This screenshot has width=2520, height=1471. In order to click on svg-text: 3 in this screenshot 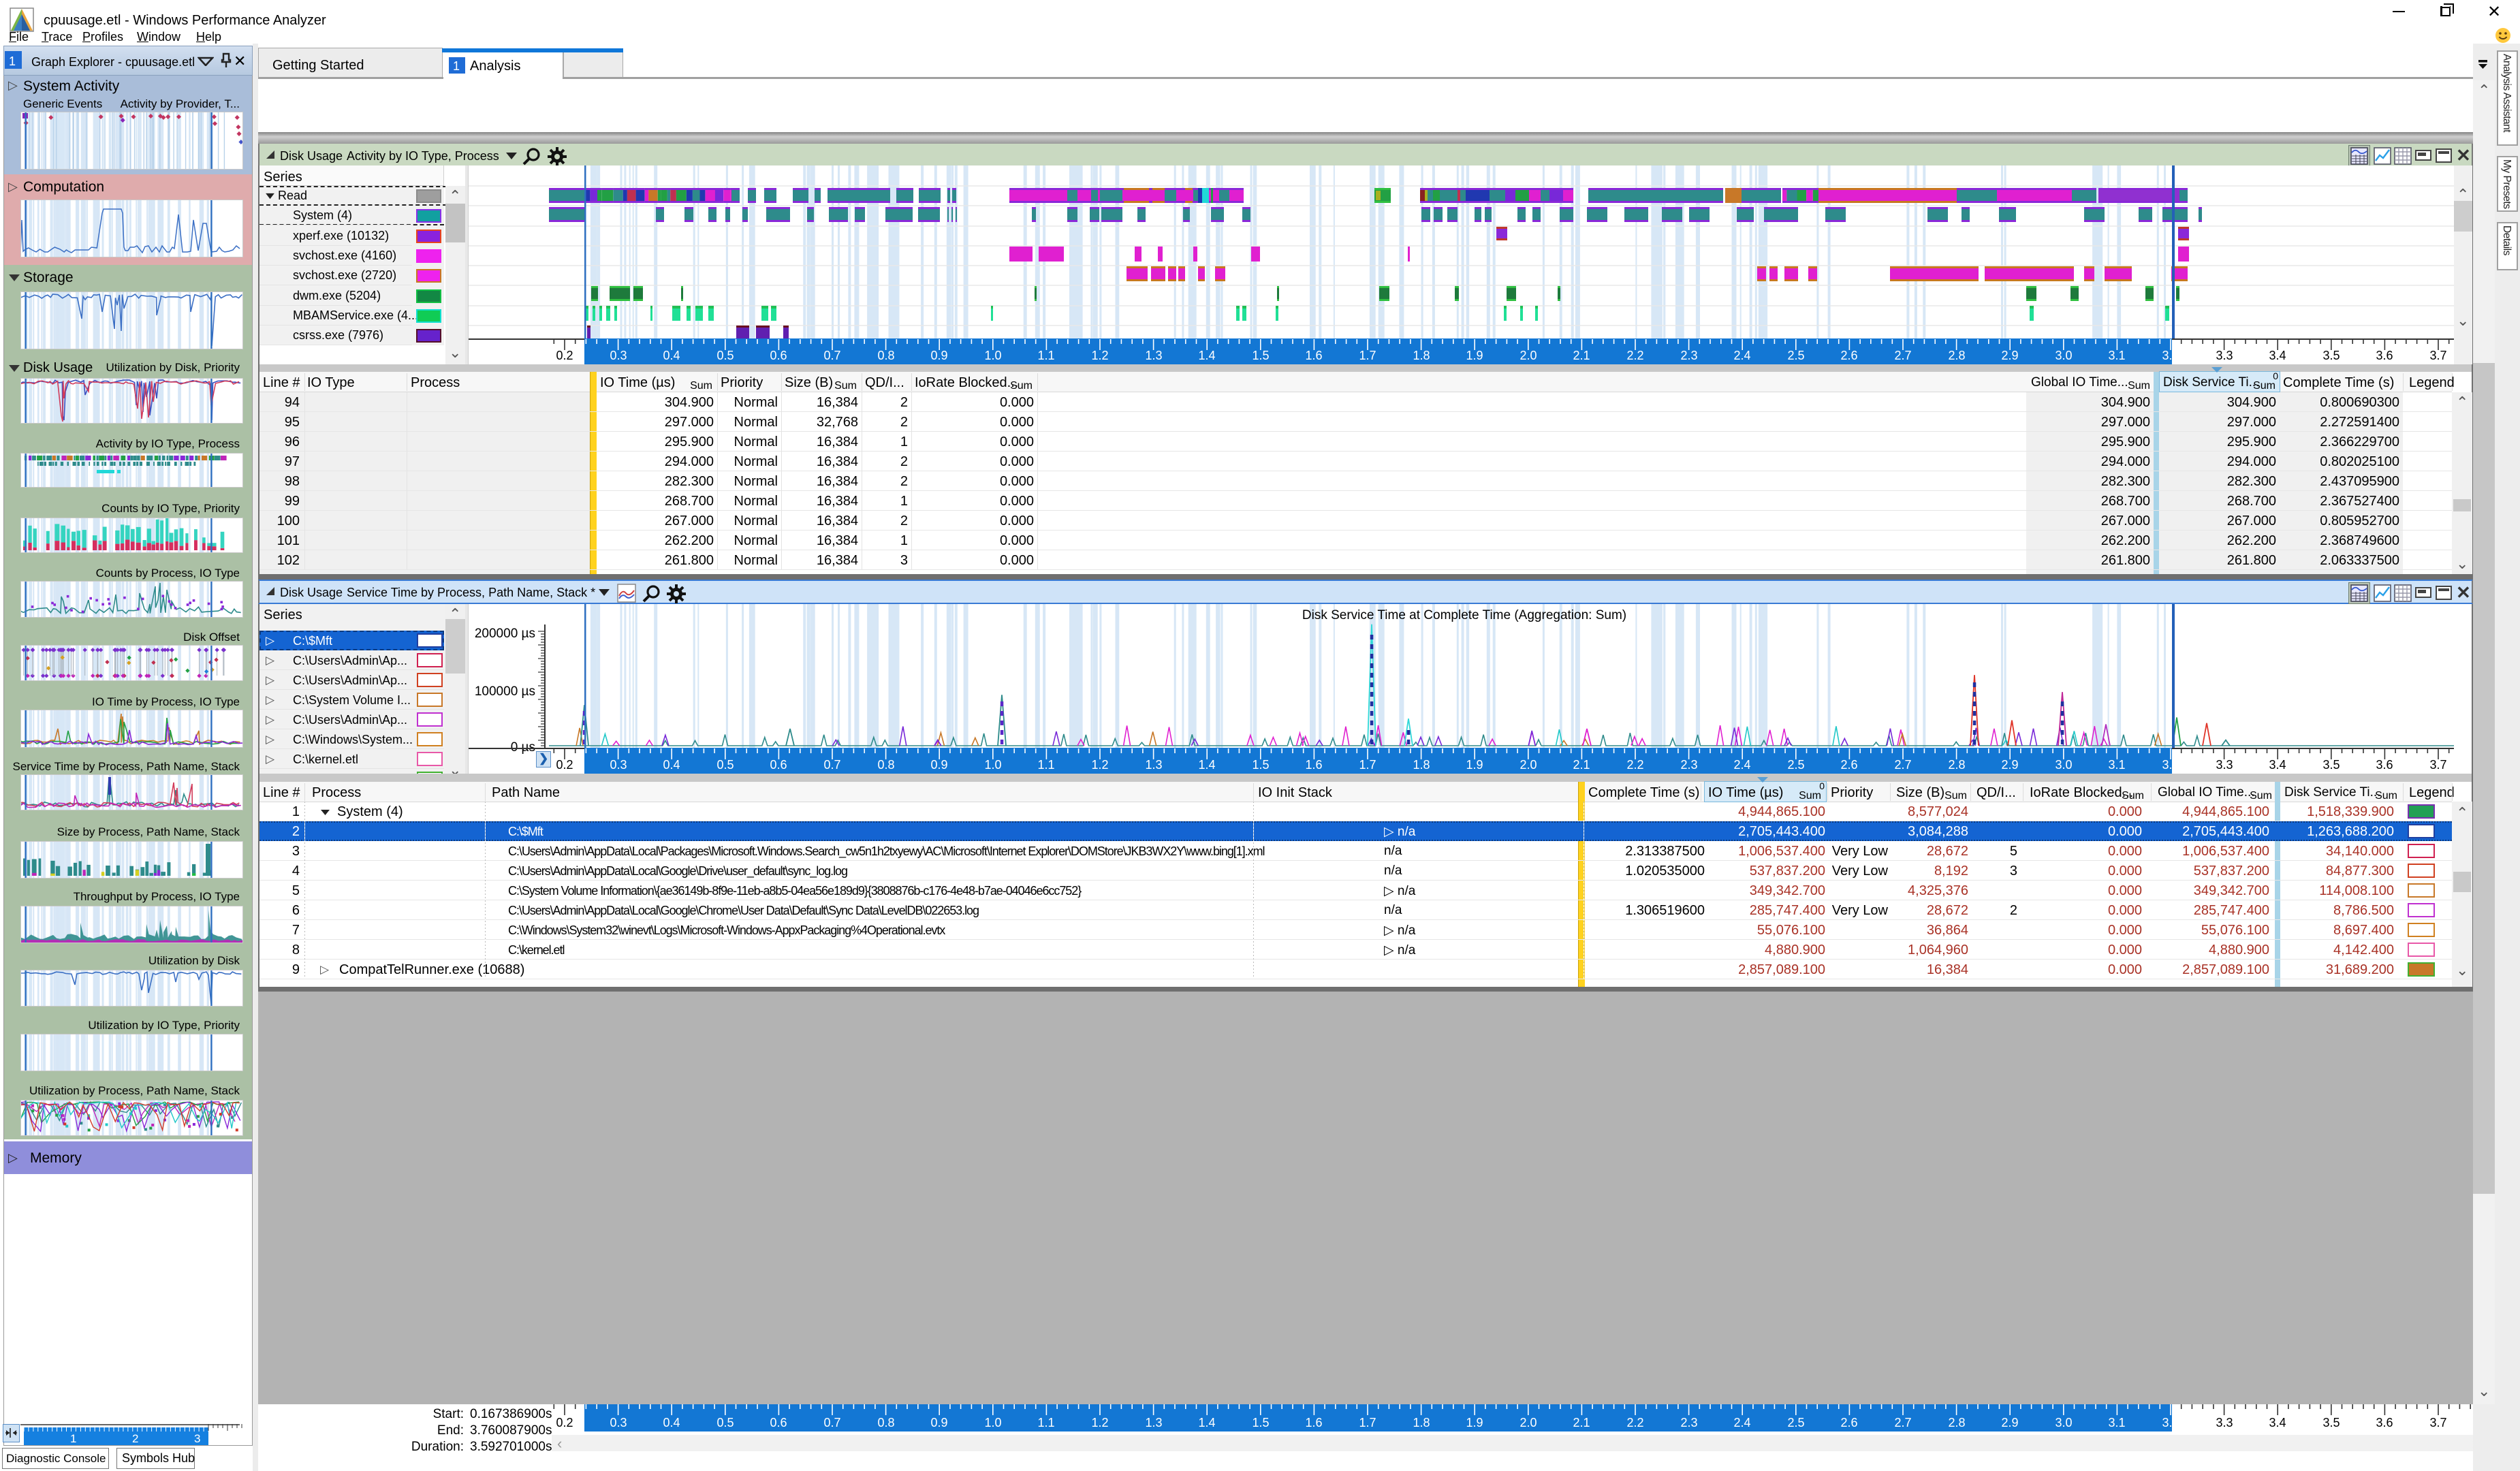, I will do `click(197, 1438)`.